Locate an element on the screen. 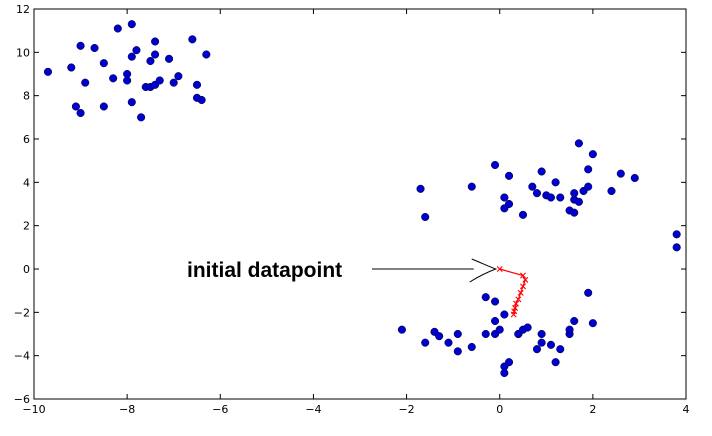 The width and height of the screenshot is (712, 436). annotation-layer: initial datapoint is located at coordinates (342, 270).